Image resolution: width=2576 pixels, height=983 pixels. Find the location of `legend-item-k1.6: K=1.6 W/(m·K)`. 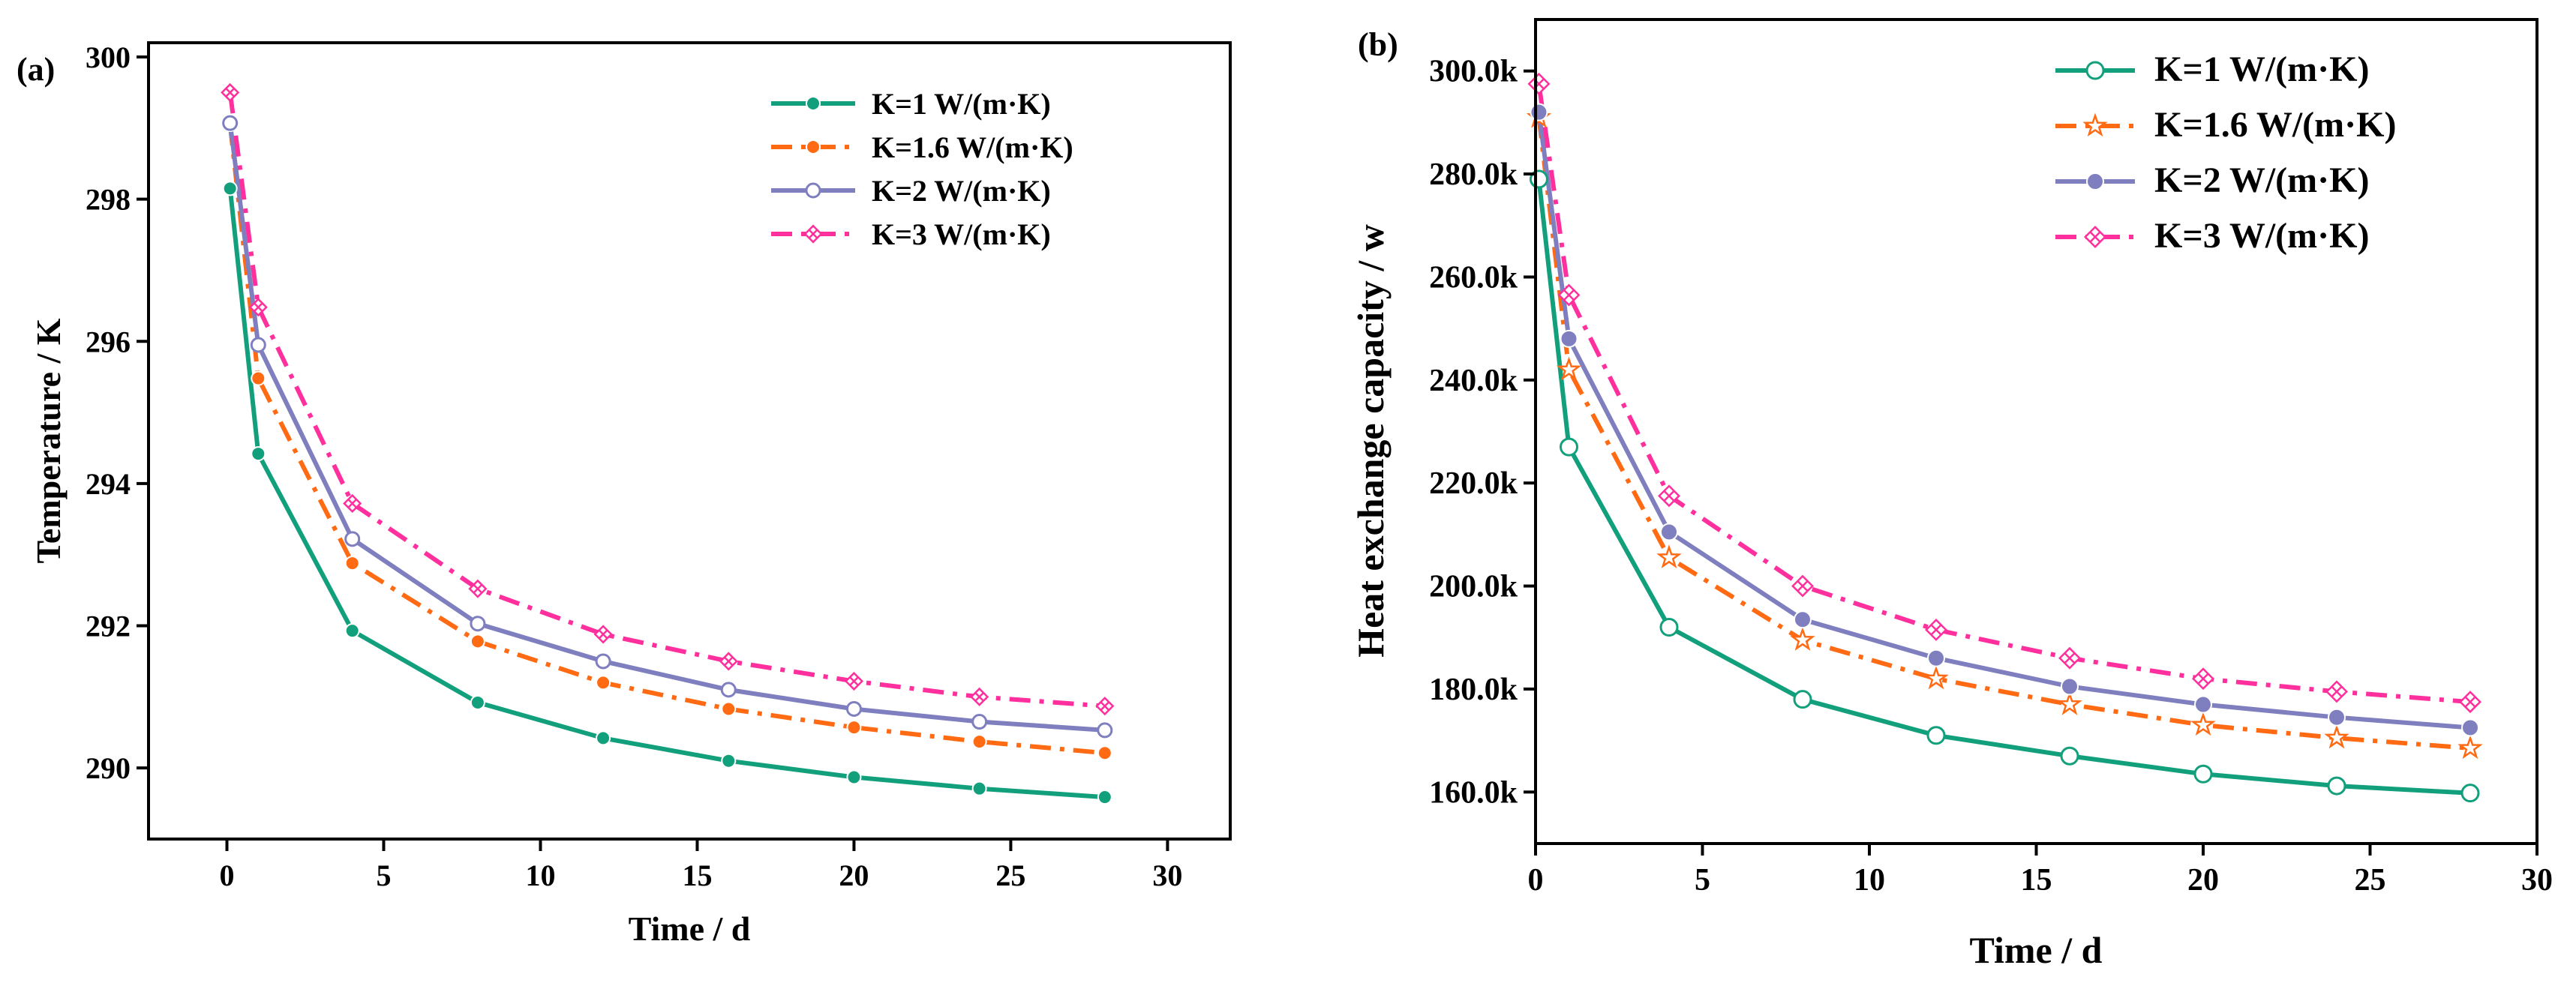

legend-item-k1.6: K=1.6 W/(m·K) is located at coordinates (922, 147).